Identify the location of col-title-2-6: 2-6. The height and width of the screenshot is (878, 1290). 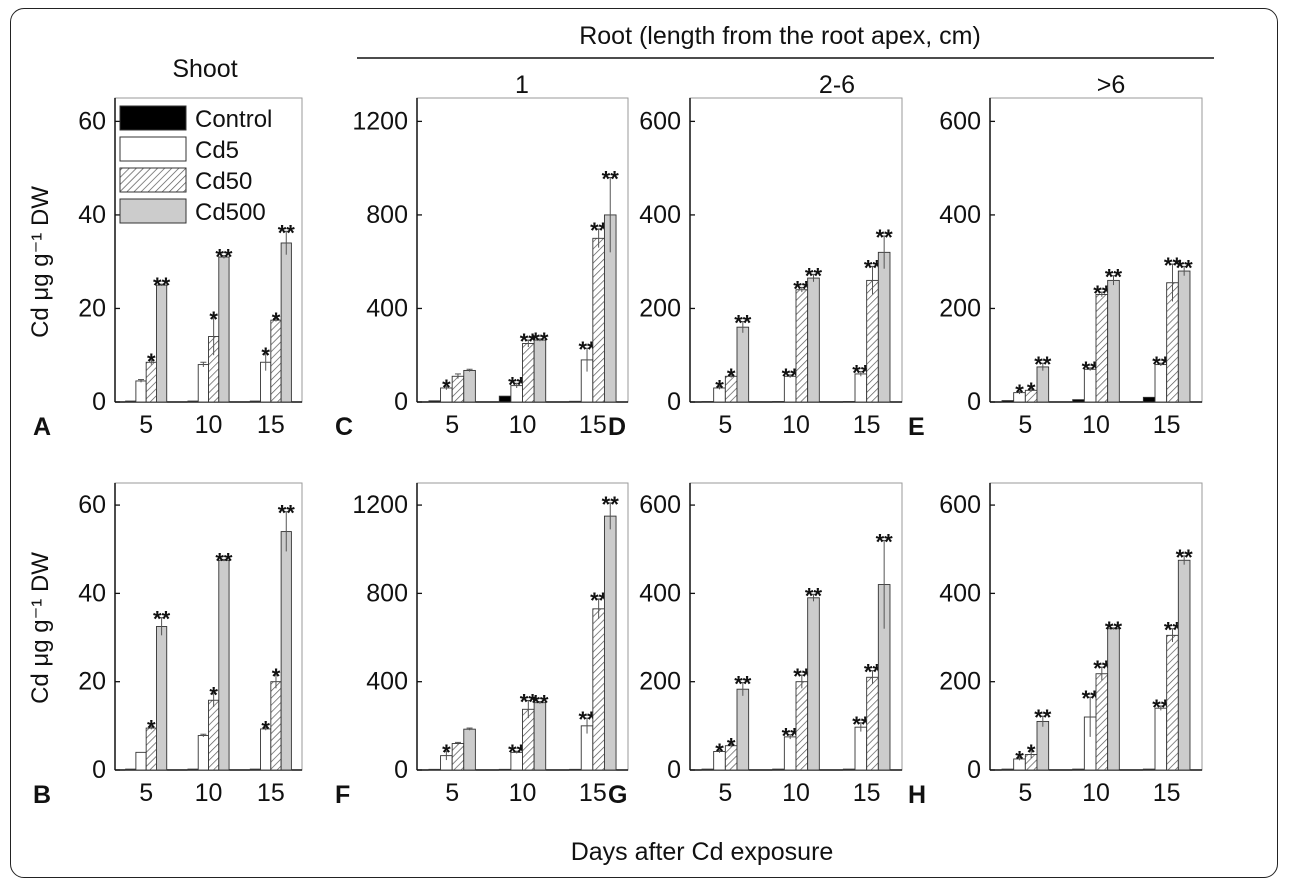
(837, 85).